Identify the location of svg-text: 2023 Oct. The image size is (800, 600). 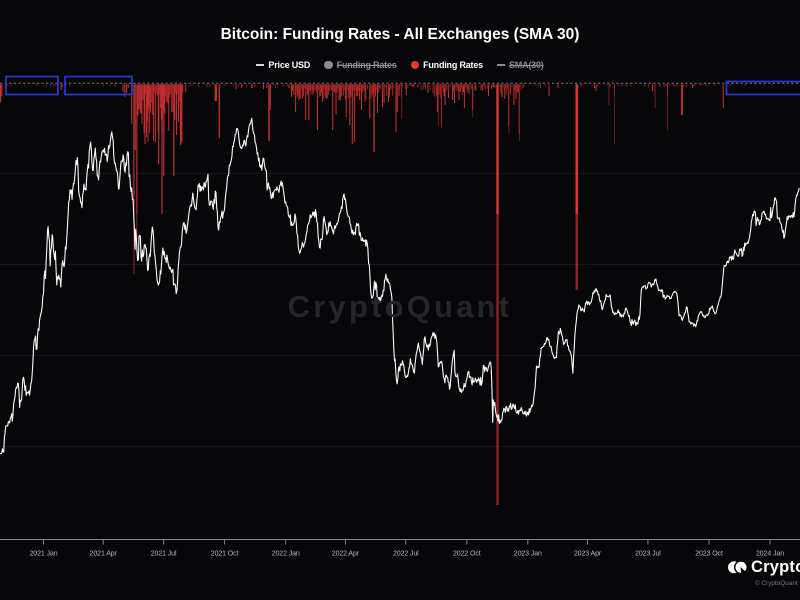
(709, 554).